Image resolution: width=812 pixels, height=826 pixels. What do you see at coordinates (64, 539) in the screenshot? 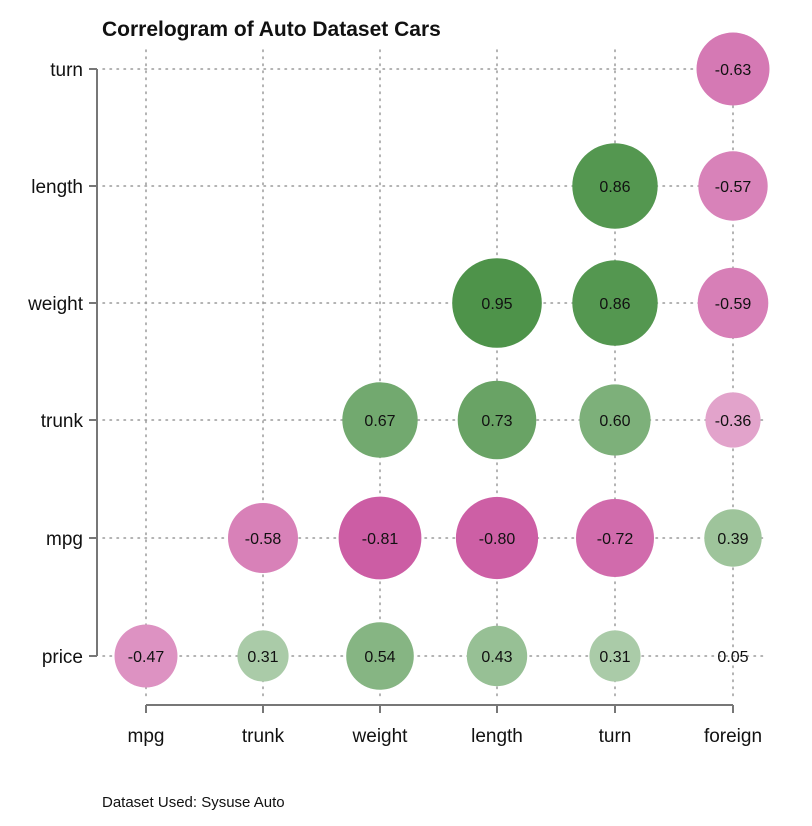
I see `y-tick-label: mpg` at bounding box center [64, 539].